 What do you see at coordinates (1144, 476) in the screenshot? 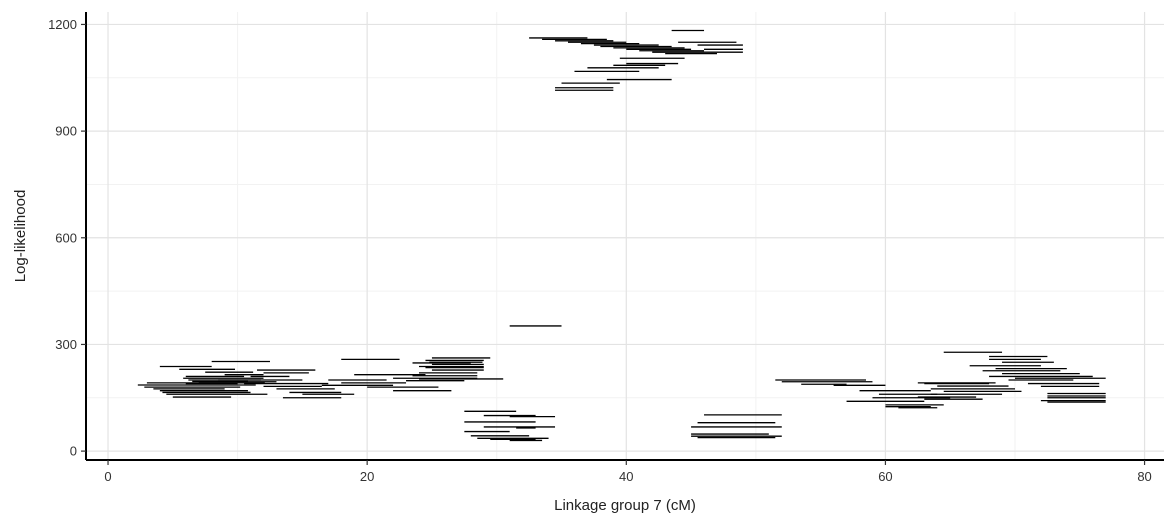
I see `x-tick-label: 80` at bounding box center [1144, 476].